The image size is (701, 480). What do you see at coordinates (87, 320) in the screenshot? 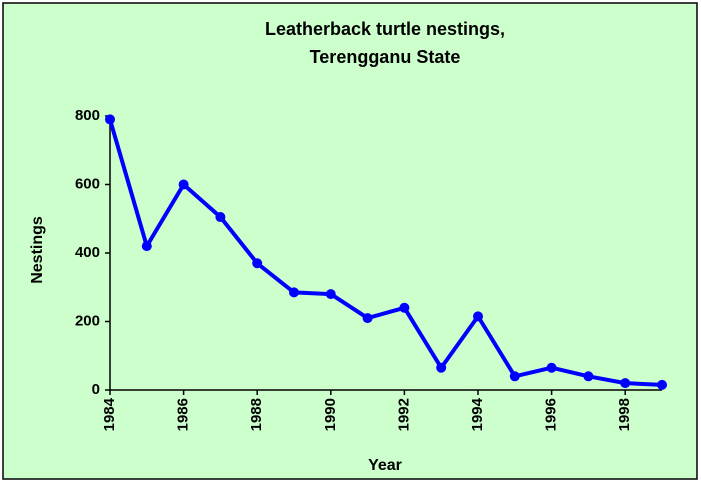
I see `y-tick-label: 200` at bounding box center [87, 320].